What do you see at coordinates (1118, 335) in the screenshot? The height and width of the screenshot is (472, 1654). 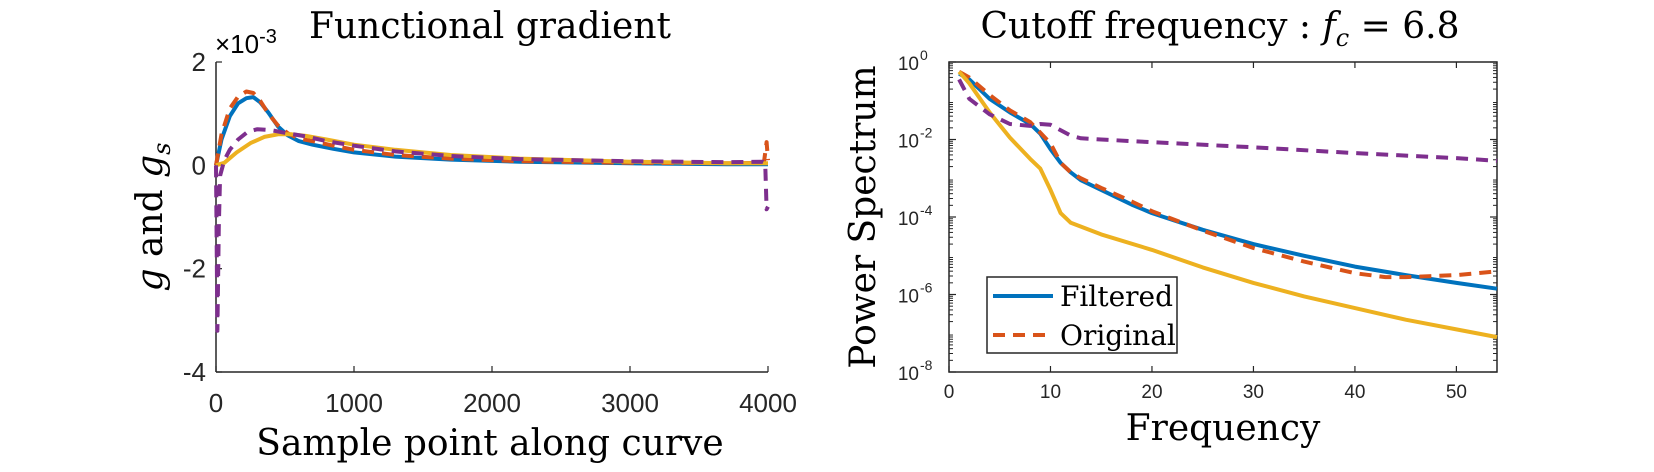 I see `legend-label-original: Original` at bounding box center [1118, 335].